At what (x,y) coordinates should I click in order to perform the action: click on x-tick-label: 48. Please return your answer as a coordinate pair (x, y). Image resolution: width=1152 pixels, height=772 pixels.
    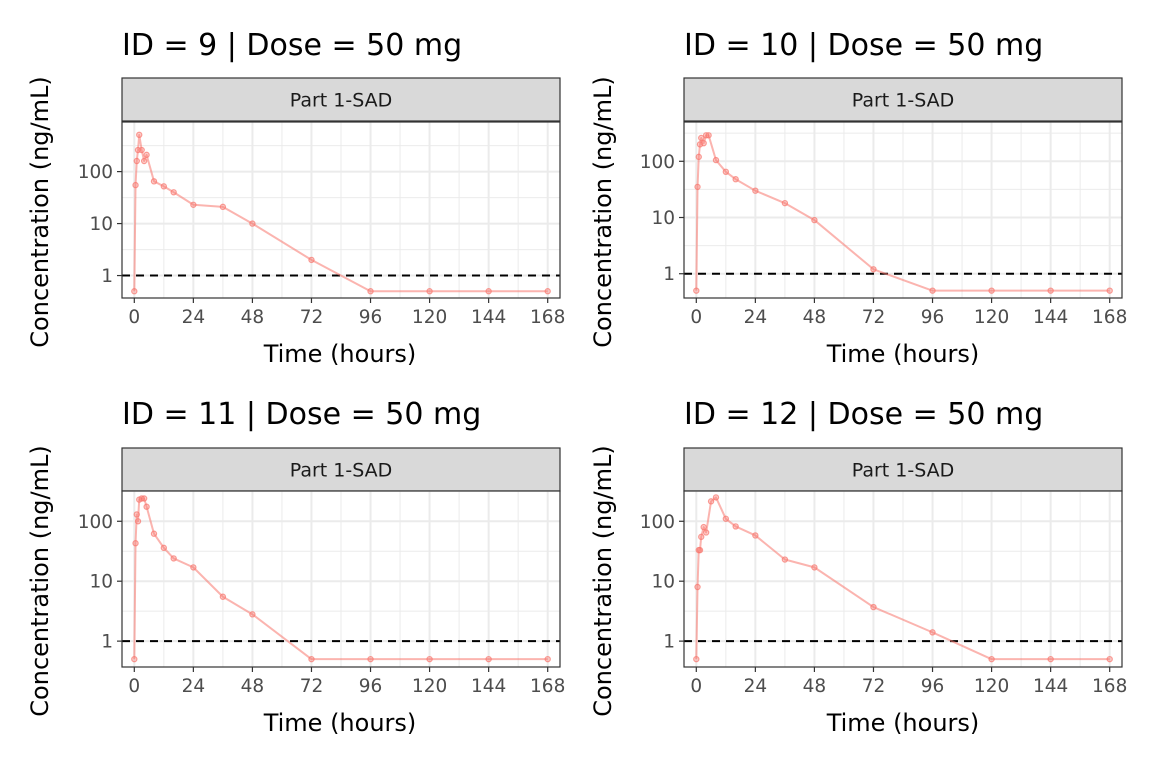
    Looking at the image, I should click on (253, 686).